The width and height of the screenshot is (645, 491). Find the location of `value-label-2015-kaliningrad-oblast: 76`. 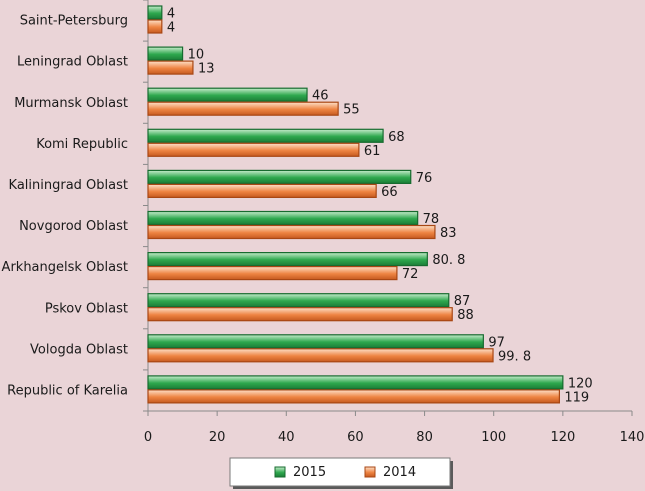

value-label-2015-kaliningrad-oblast: 76 is located at coordinates (424, 178).